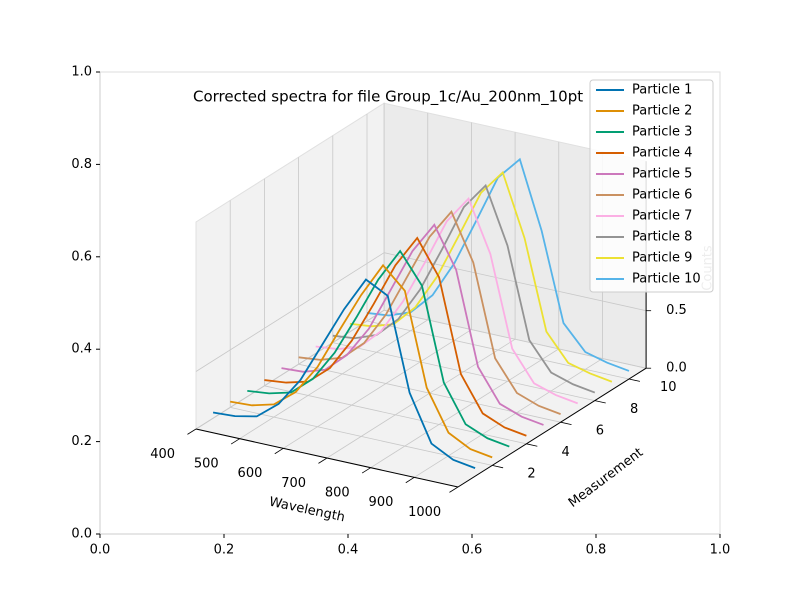  I want to click on legend-label: Particle 3, so click(662, 132).